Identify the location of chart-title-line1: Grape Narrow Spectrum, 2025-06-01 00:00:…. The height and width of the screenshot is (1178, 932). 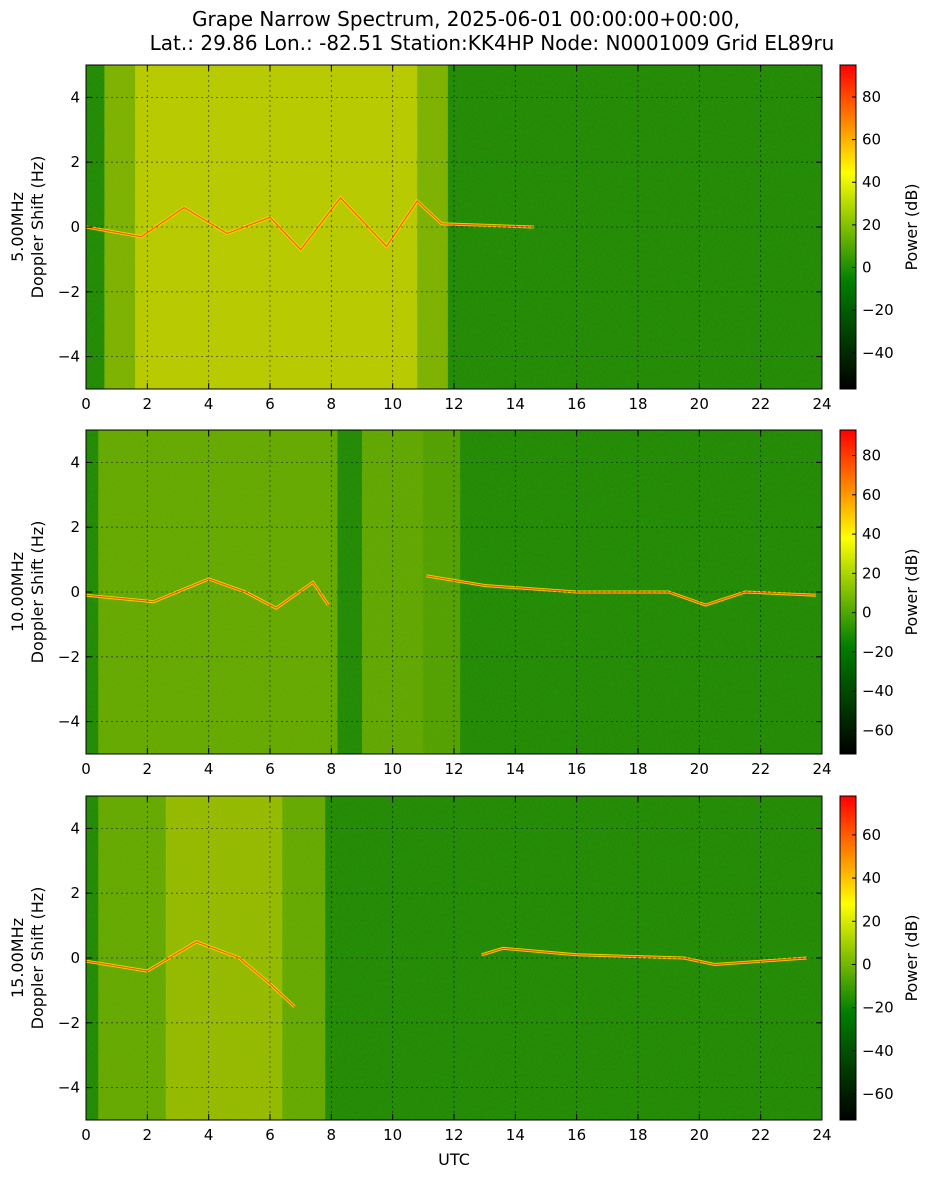
(466, 19).